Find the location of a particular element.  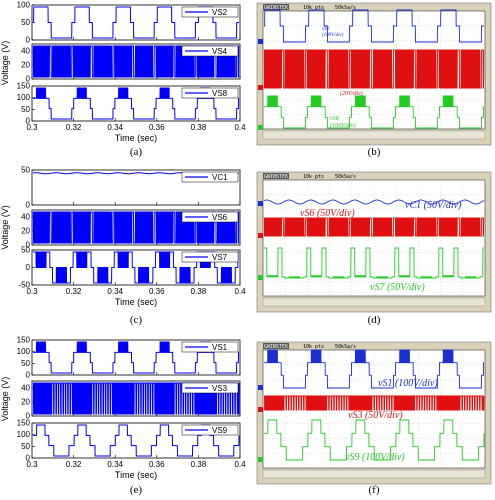

legend-label: VS7 is located at coordinates (220, 257).